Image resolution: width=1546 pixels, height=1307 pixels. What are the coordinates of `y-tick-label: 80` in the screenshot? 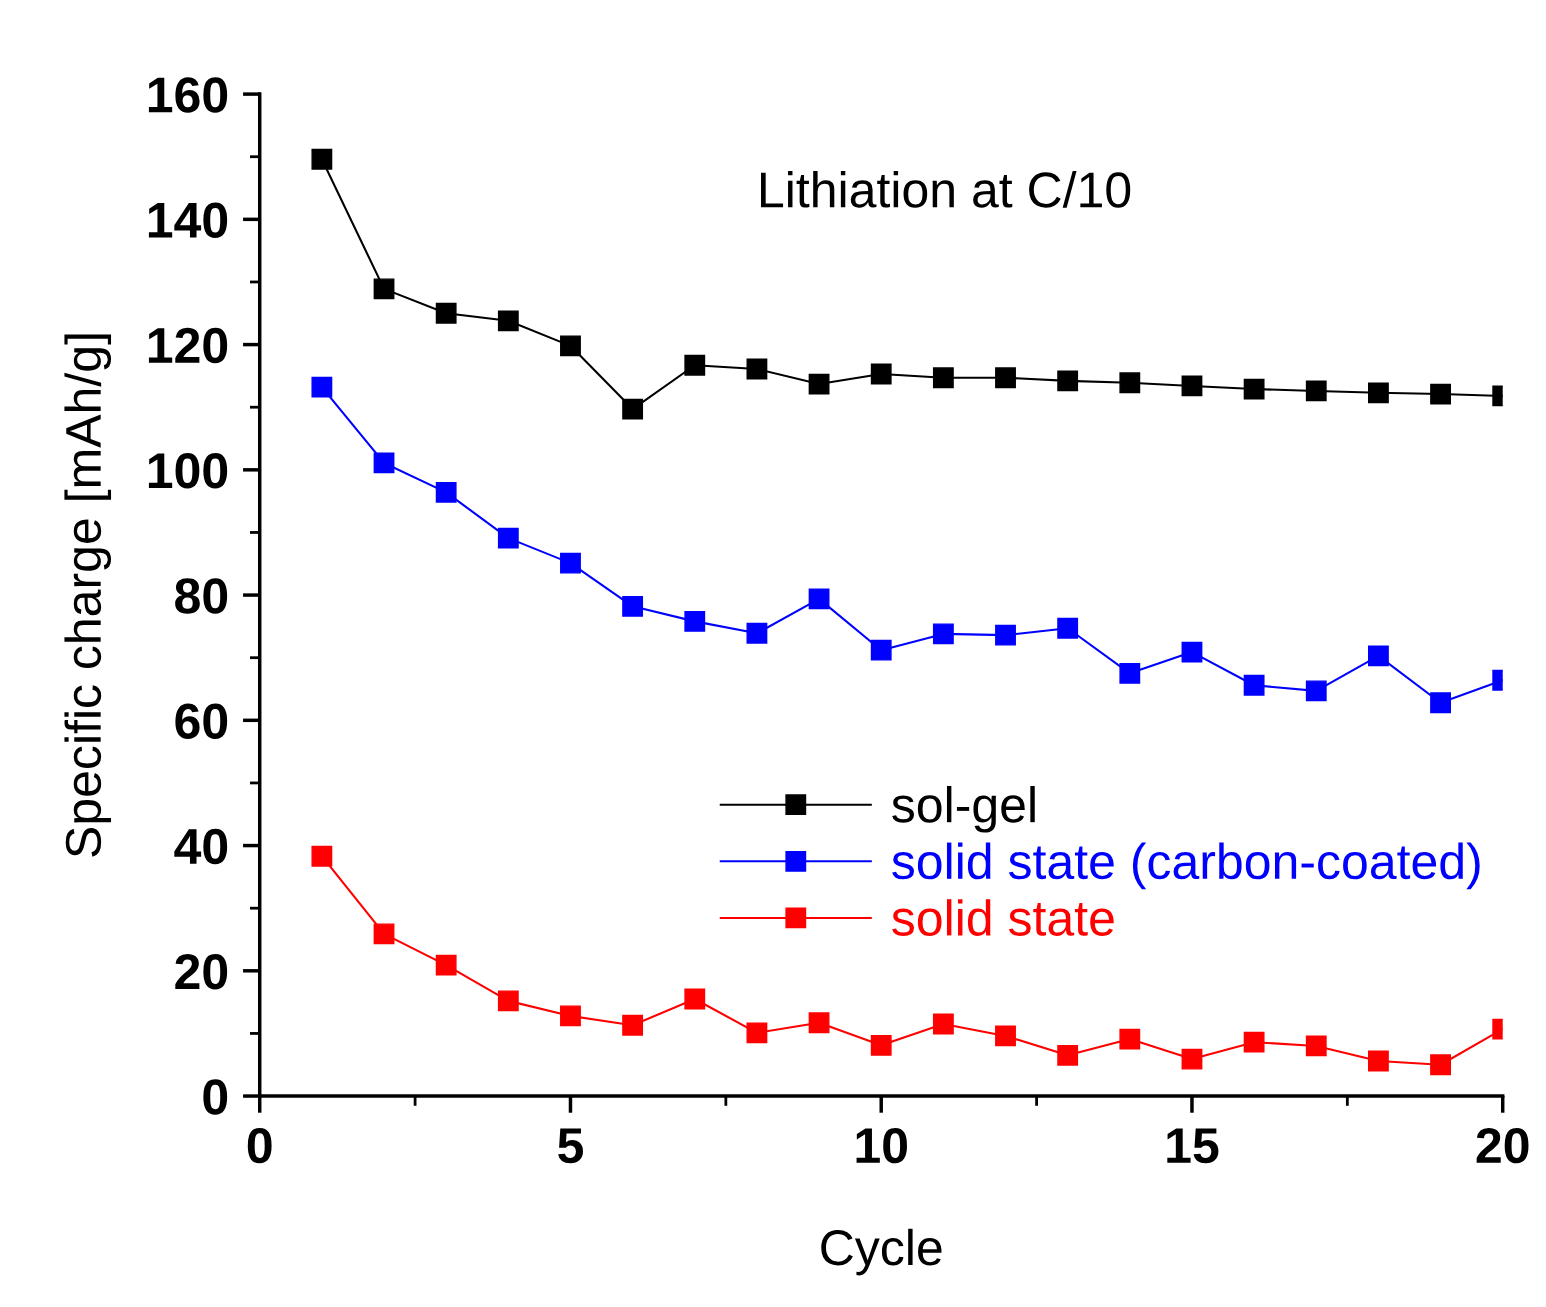 It's located at (201, 596).